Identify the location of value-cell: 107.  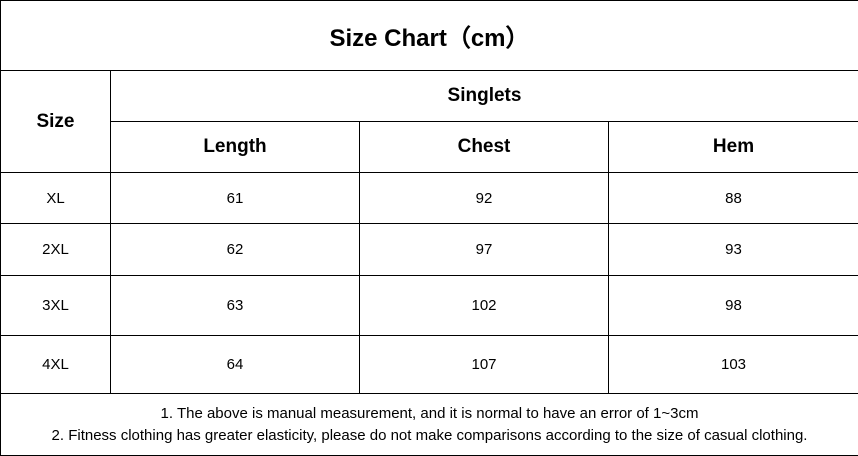
(484, 365).